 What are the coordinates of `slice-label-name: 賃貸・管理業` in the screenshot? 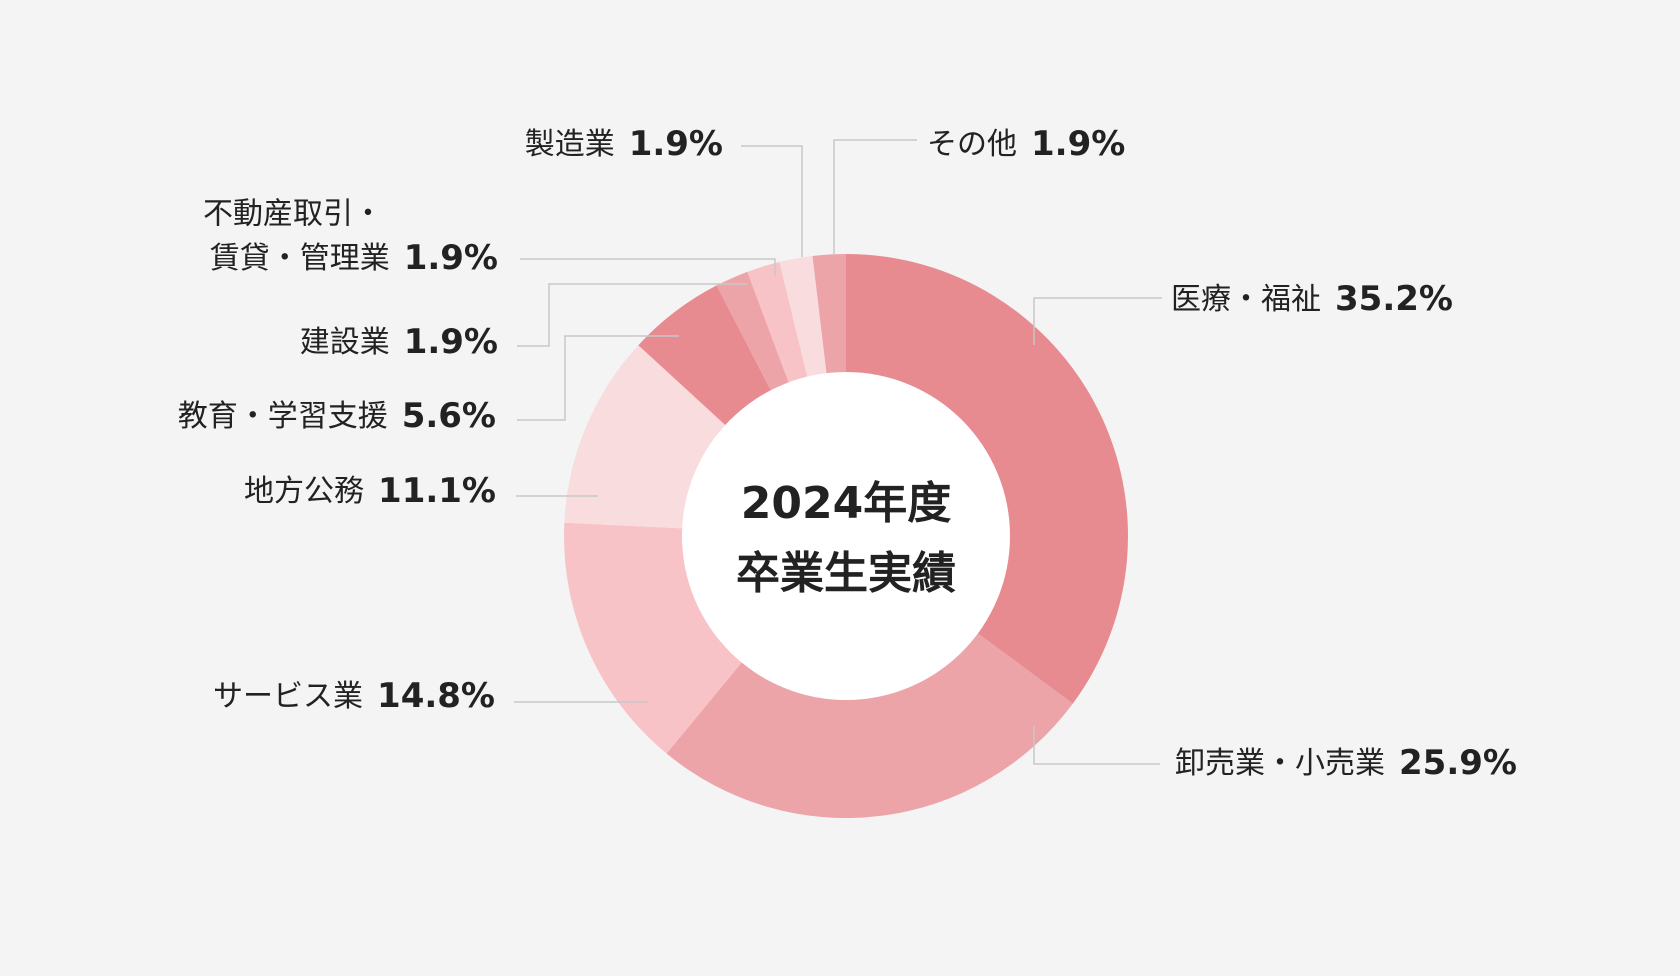 It's located at (300, 258).